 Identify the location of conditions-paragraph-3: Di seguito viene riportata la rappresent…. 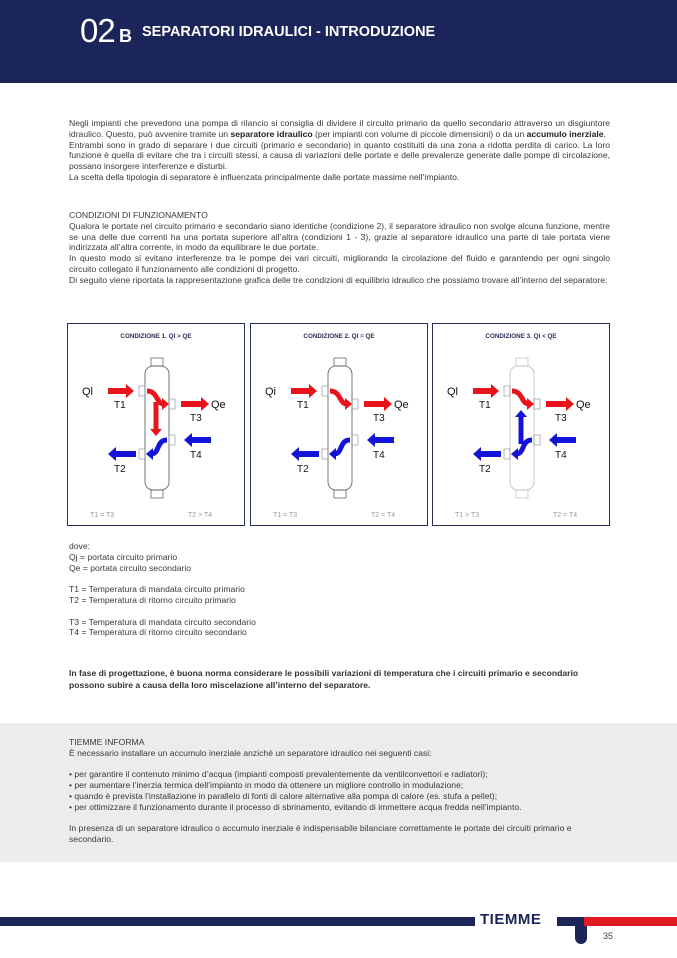
(338, 279).